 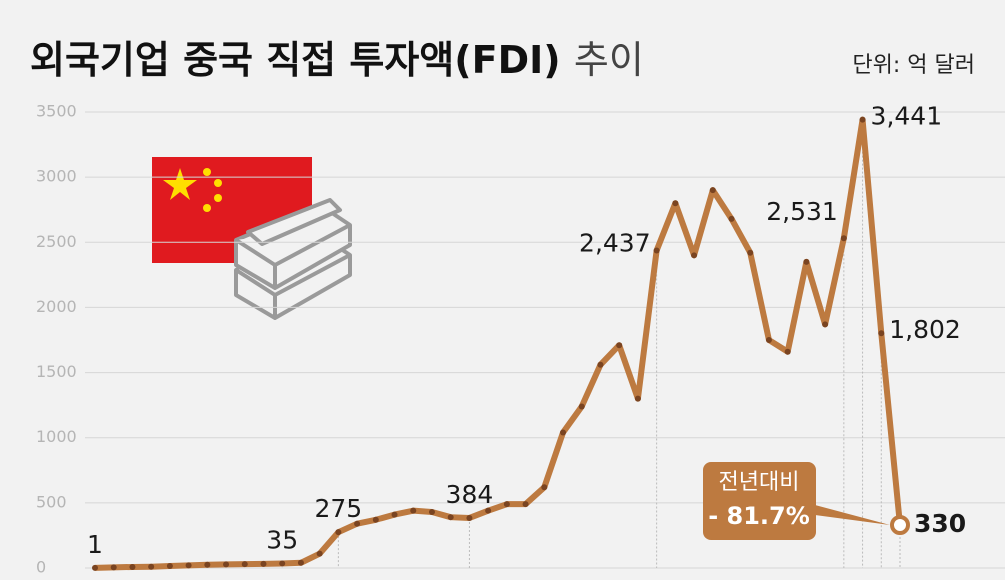 What do you see at coordinates (925, 329) in the screenshot?
I see `data-label: 1,802` at bounding box center [925, 329].